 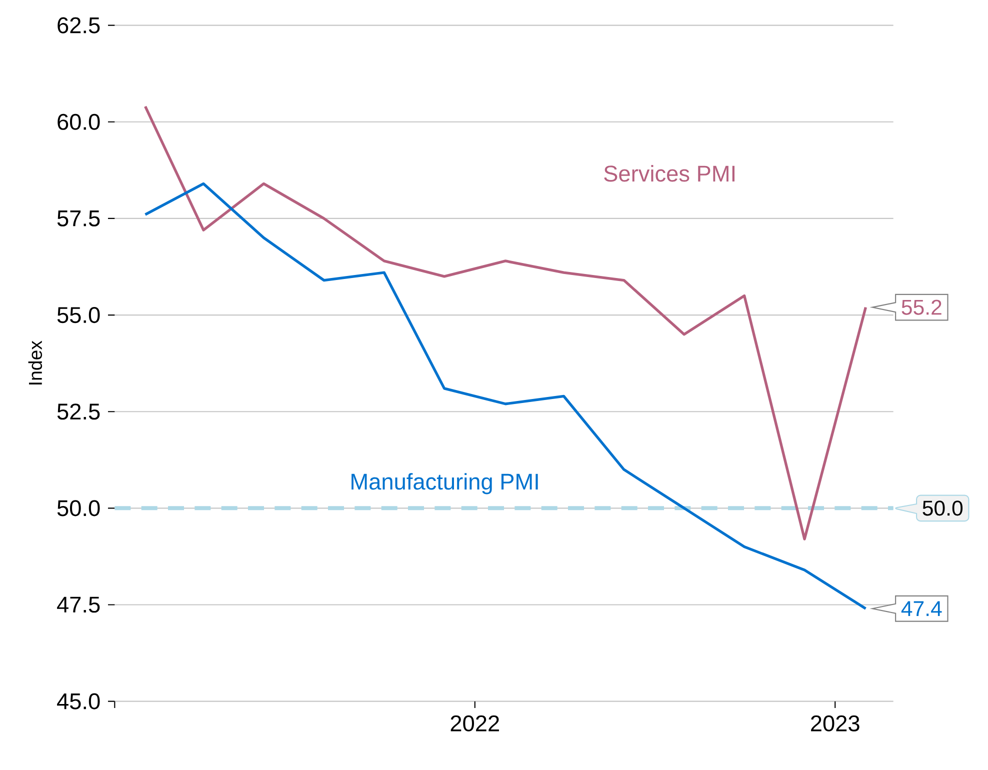 What do you see at coordinates (921, 608) in the screenshot?
I see `data-label: 47.4` at bounding box center [921, 608].